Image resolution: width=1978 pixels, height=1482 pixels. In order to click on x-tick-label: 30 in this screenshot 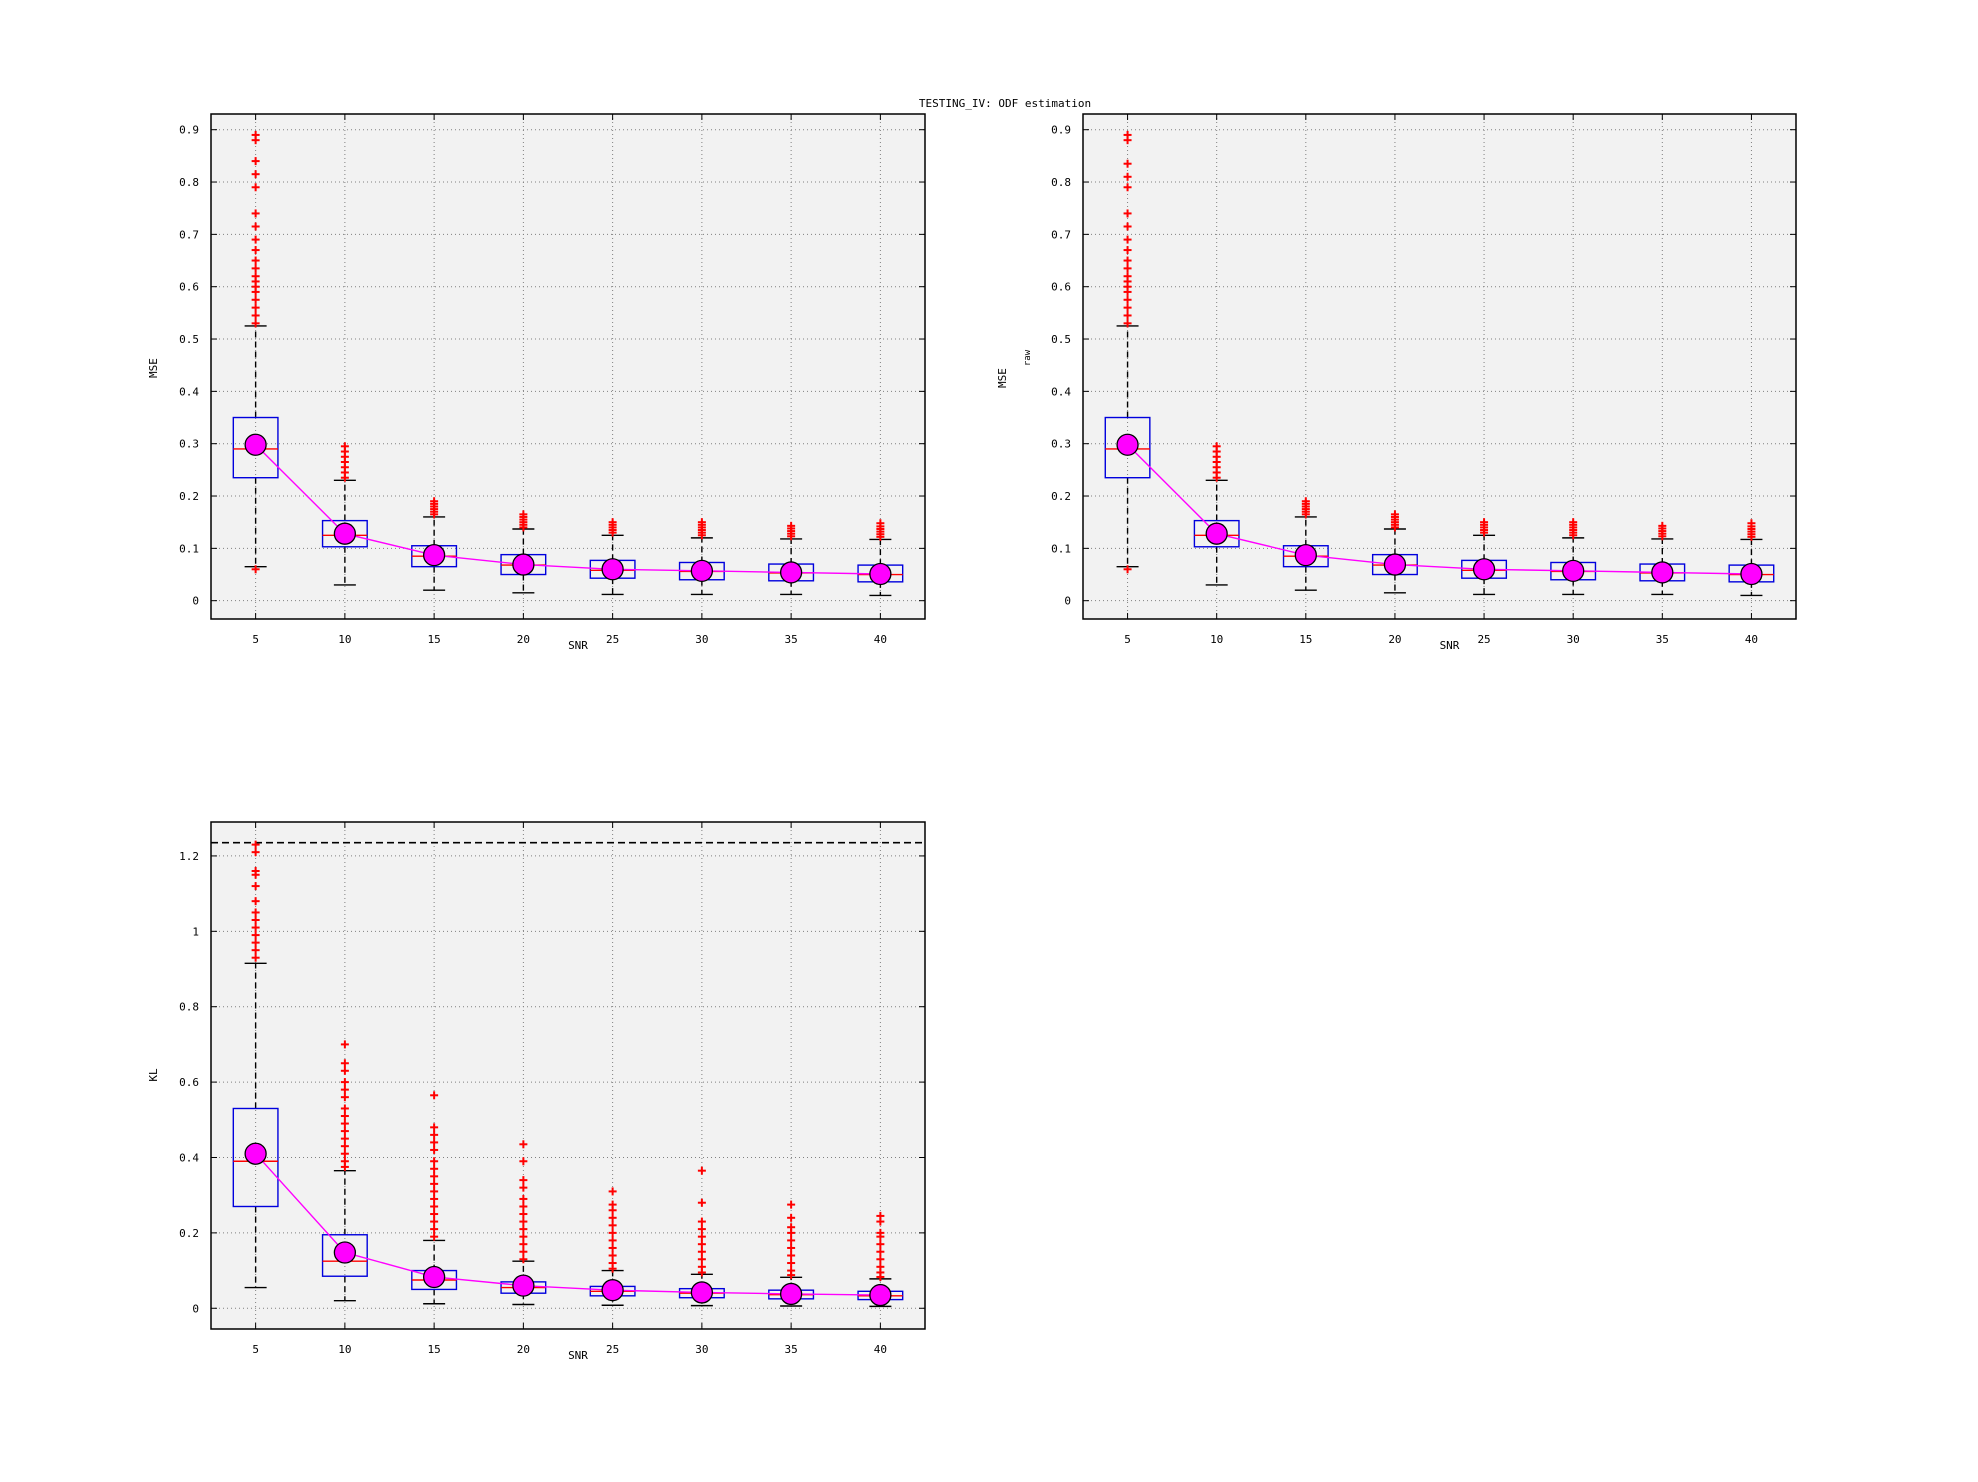, I will do `click(701, 1349)`.